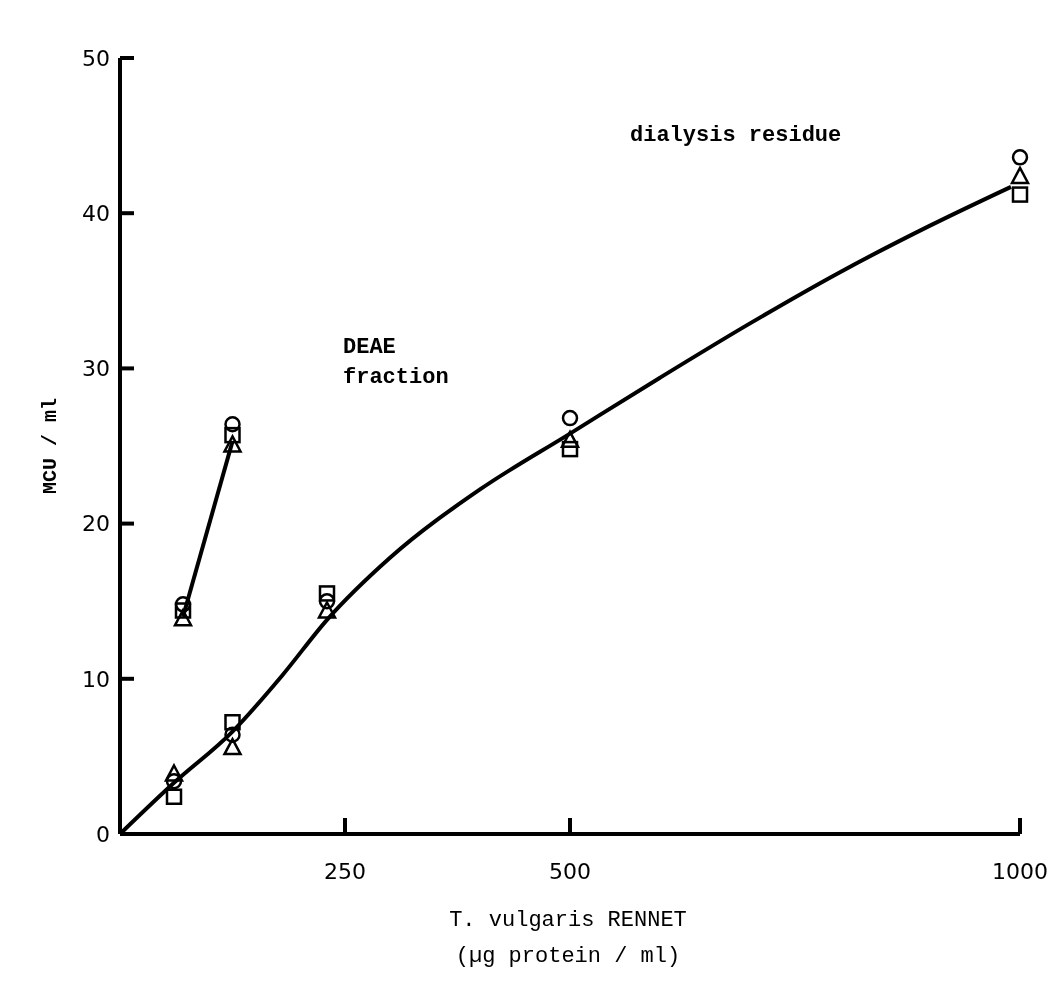  I want to click on y-tick-label: 50, so click(96, 58).